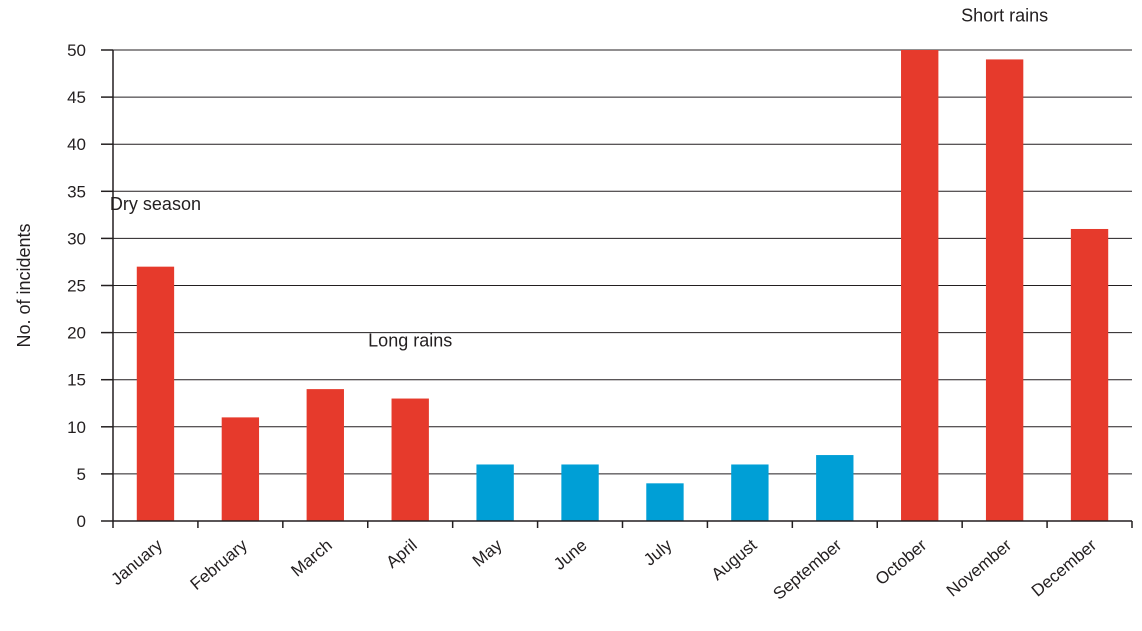 The height and width of the screenshot is (631, 1142). I want to click on y-tick-label: 25, so click(76, 286).